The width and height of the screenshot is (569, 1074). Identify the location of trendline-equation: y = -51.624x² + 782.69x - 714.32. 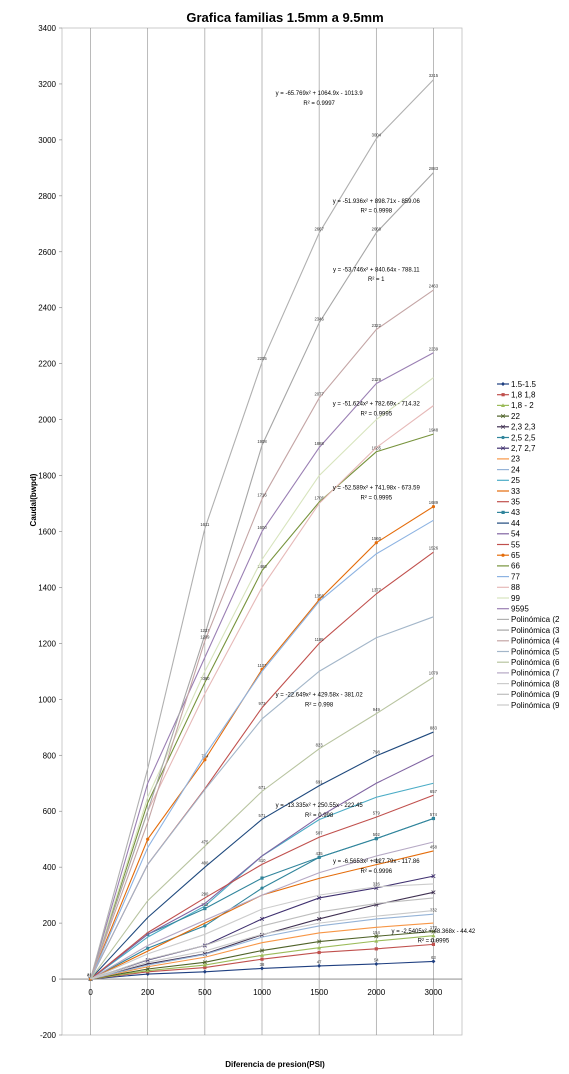
(377, 405).